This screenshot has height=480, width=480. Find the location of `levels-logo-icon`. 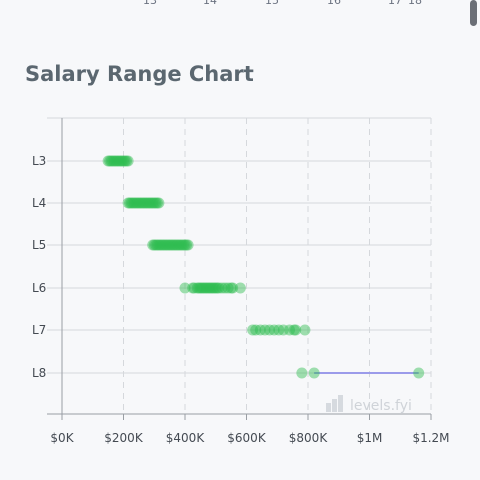

levels-logo-icon is located at coordinates (334, 403).